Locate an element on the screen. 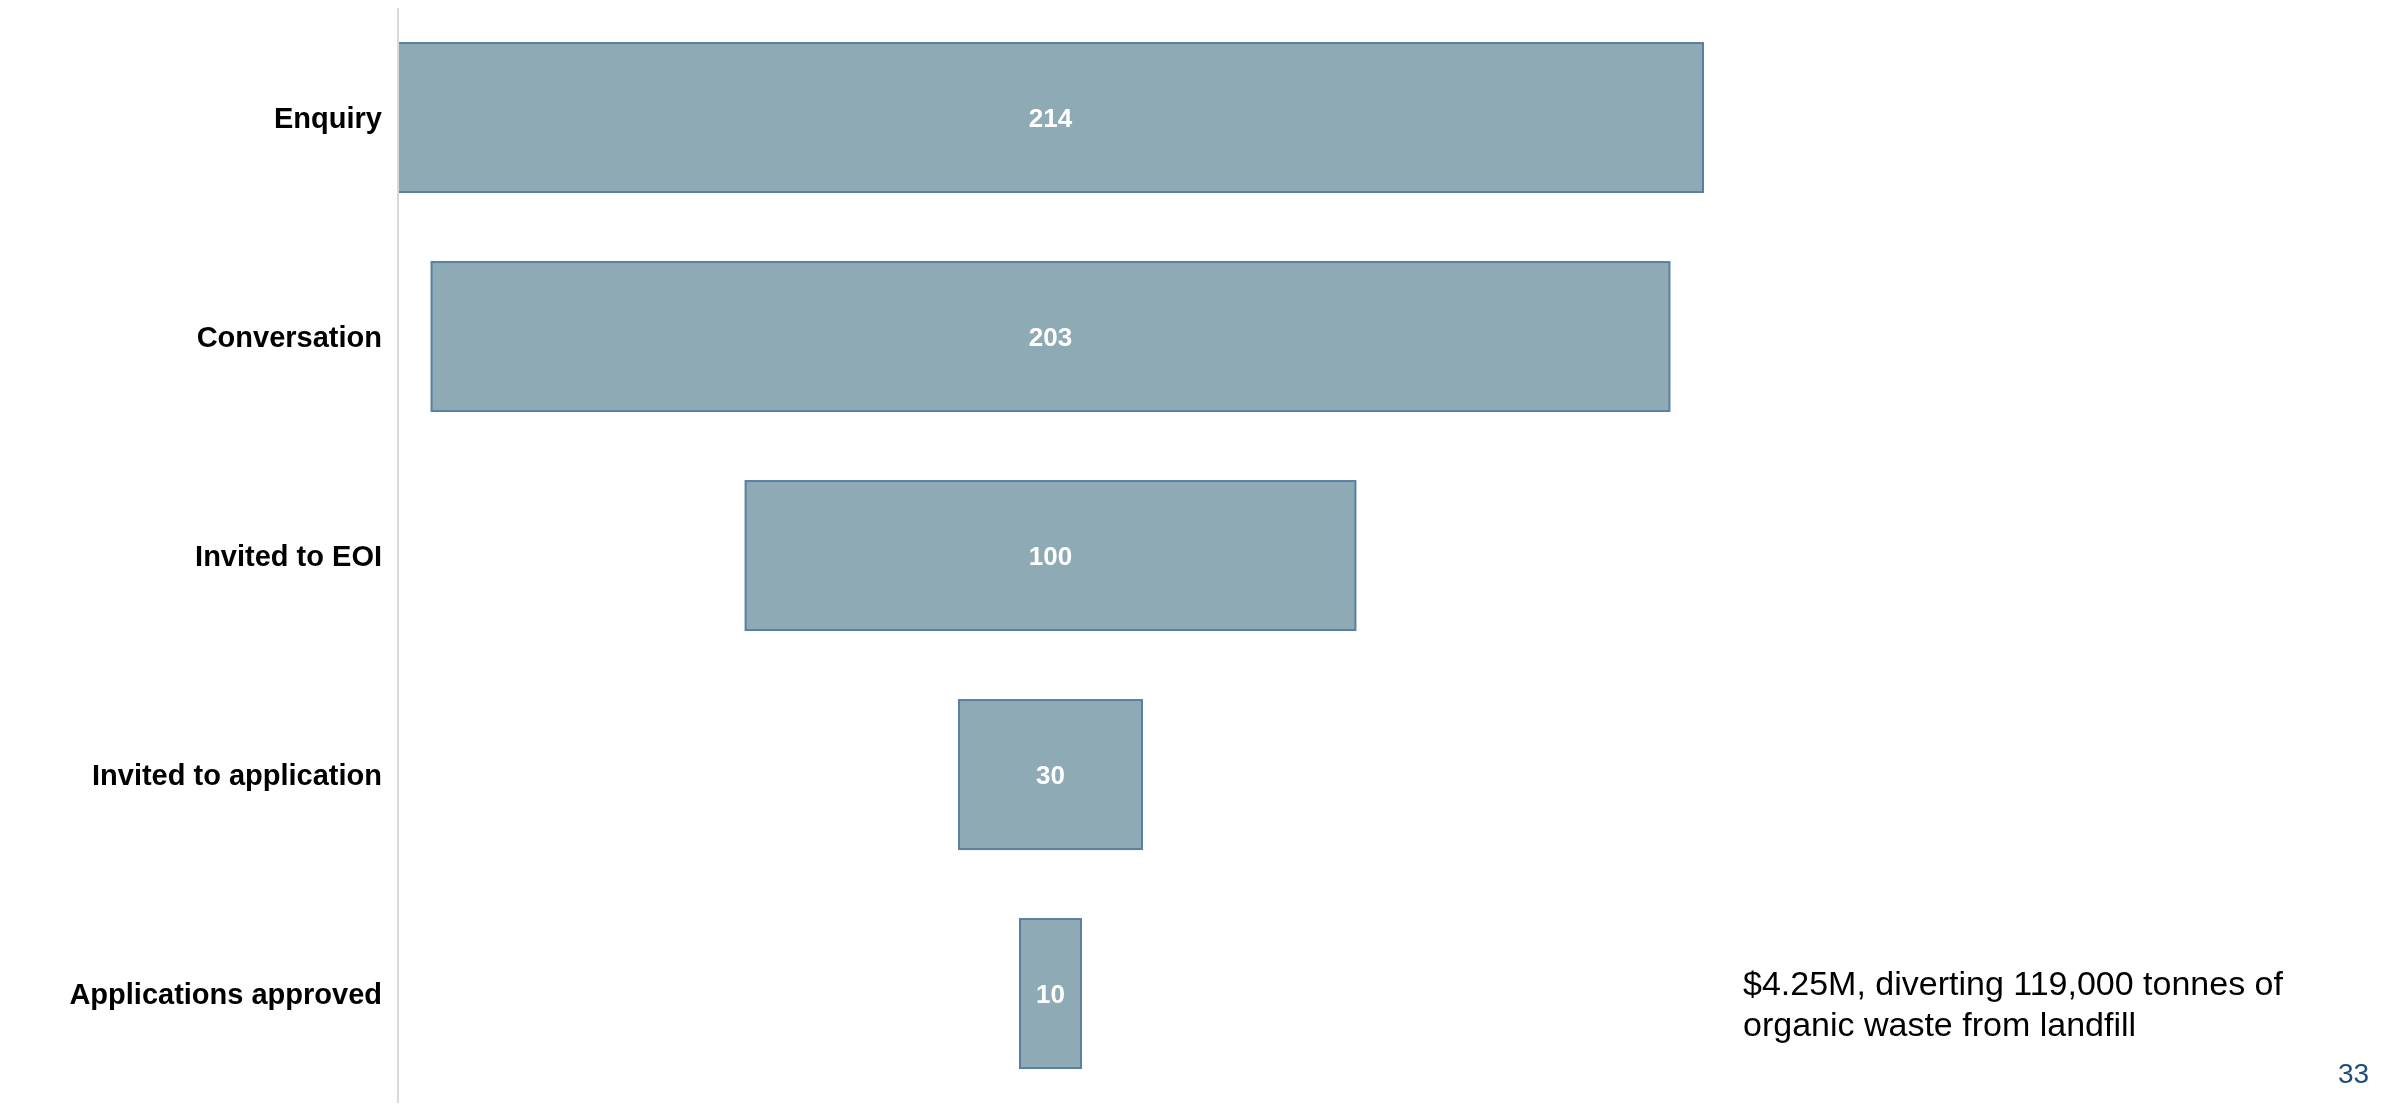 The image size is (2399, 1111). category-label: Applications approved is located at coordinates (225, 993).